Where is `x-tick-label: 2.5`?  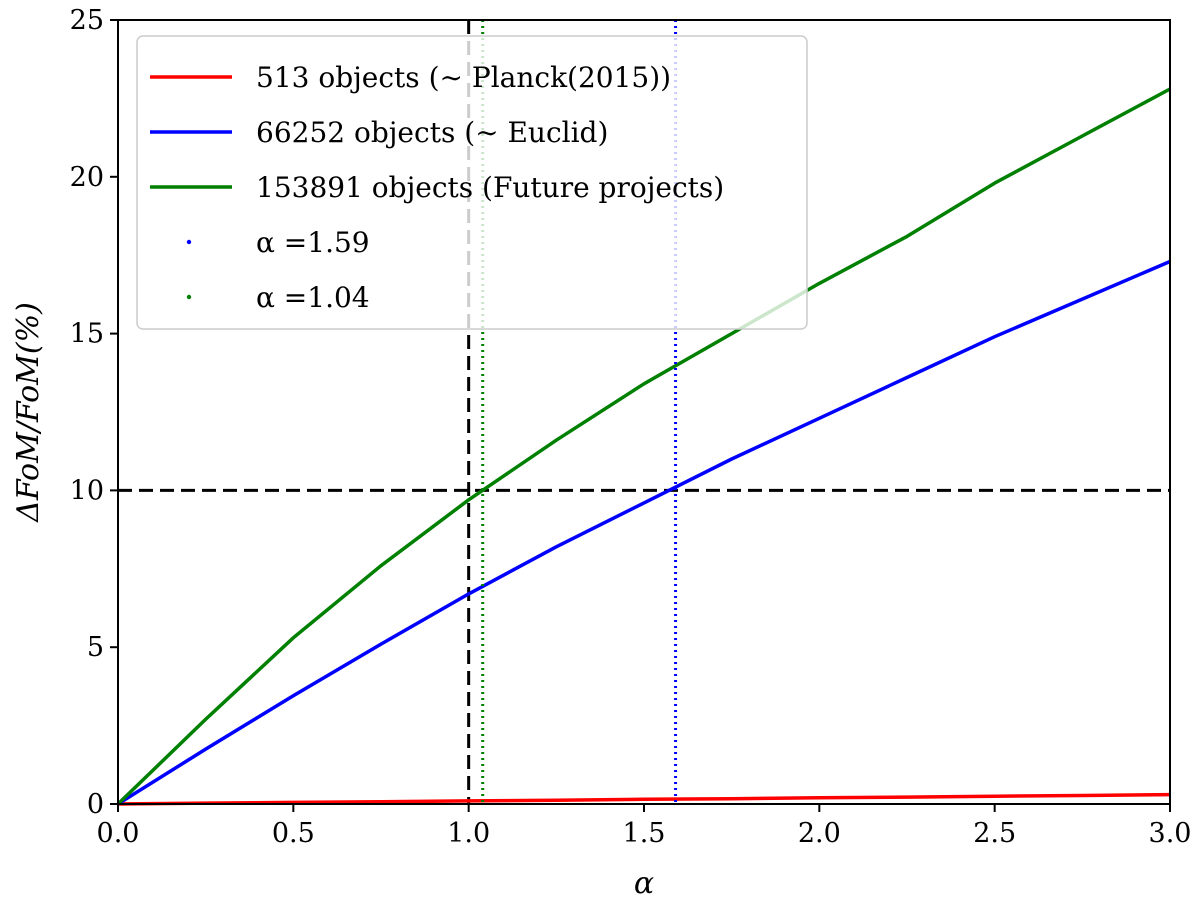 x-tick-label: 2.5 is located at coordinates (994, 833).